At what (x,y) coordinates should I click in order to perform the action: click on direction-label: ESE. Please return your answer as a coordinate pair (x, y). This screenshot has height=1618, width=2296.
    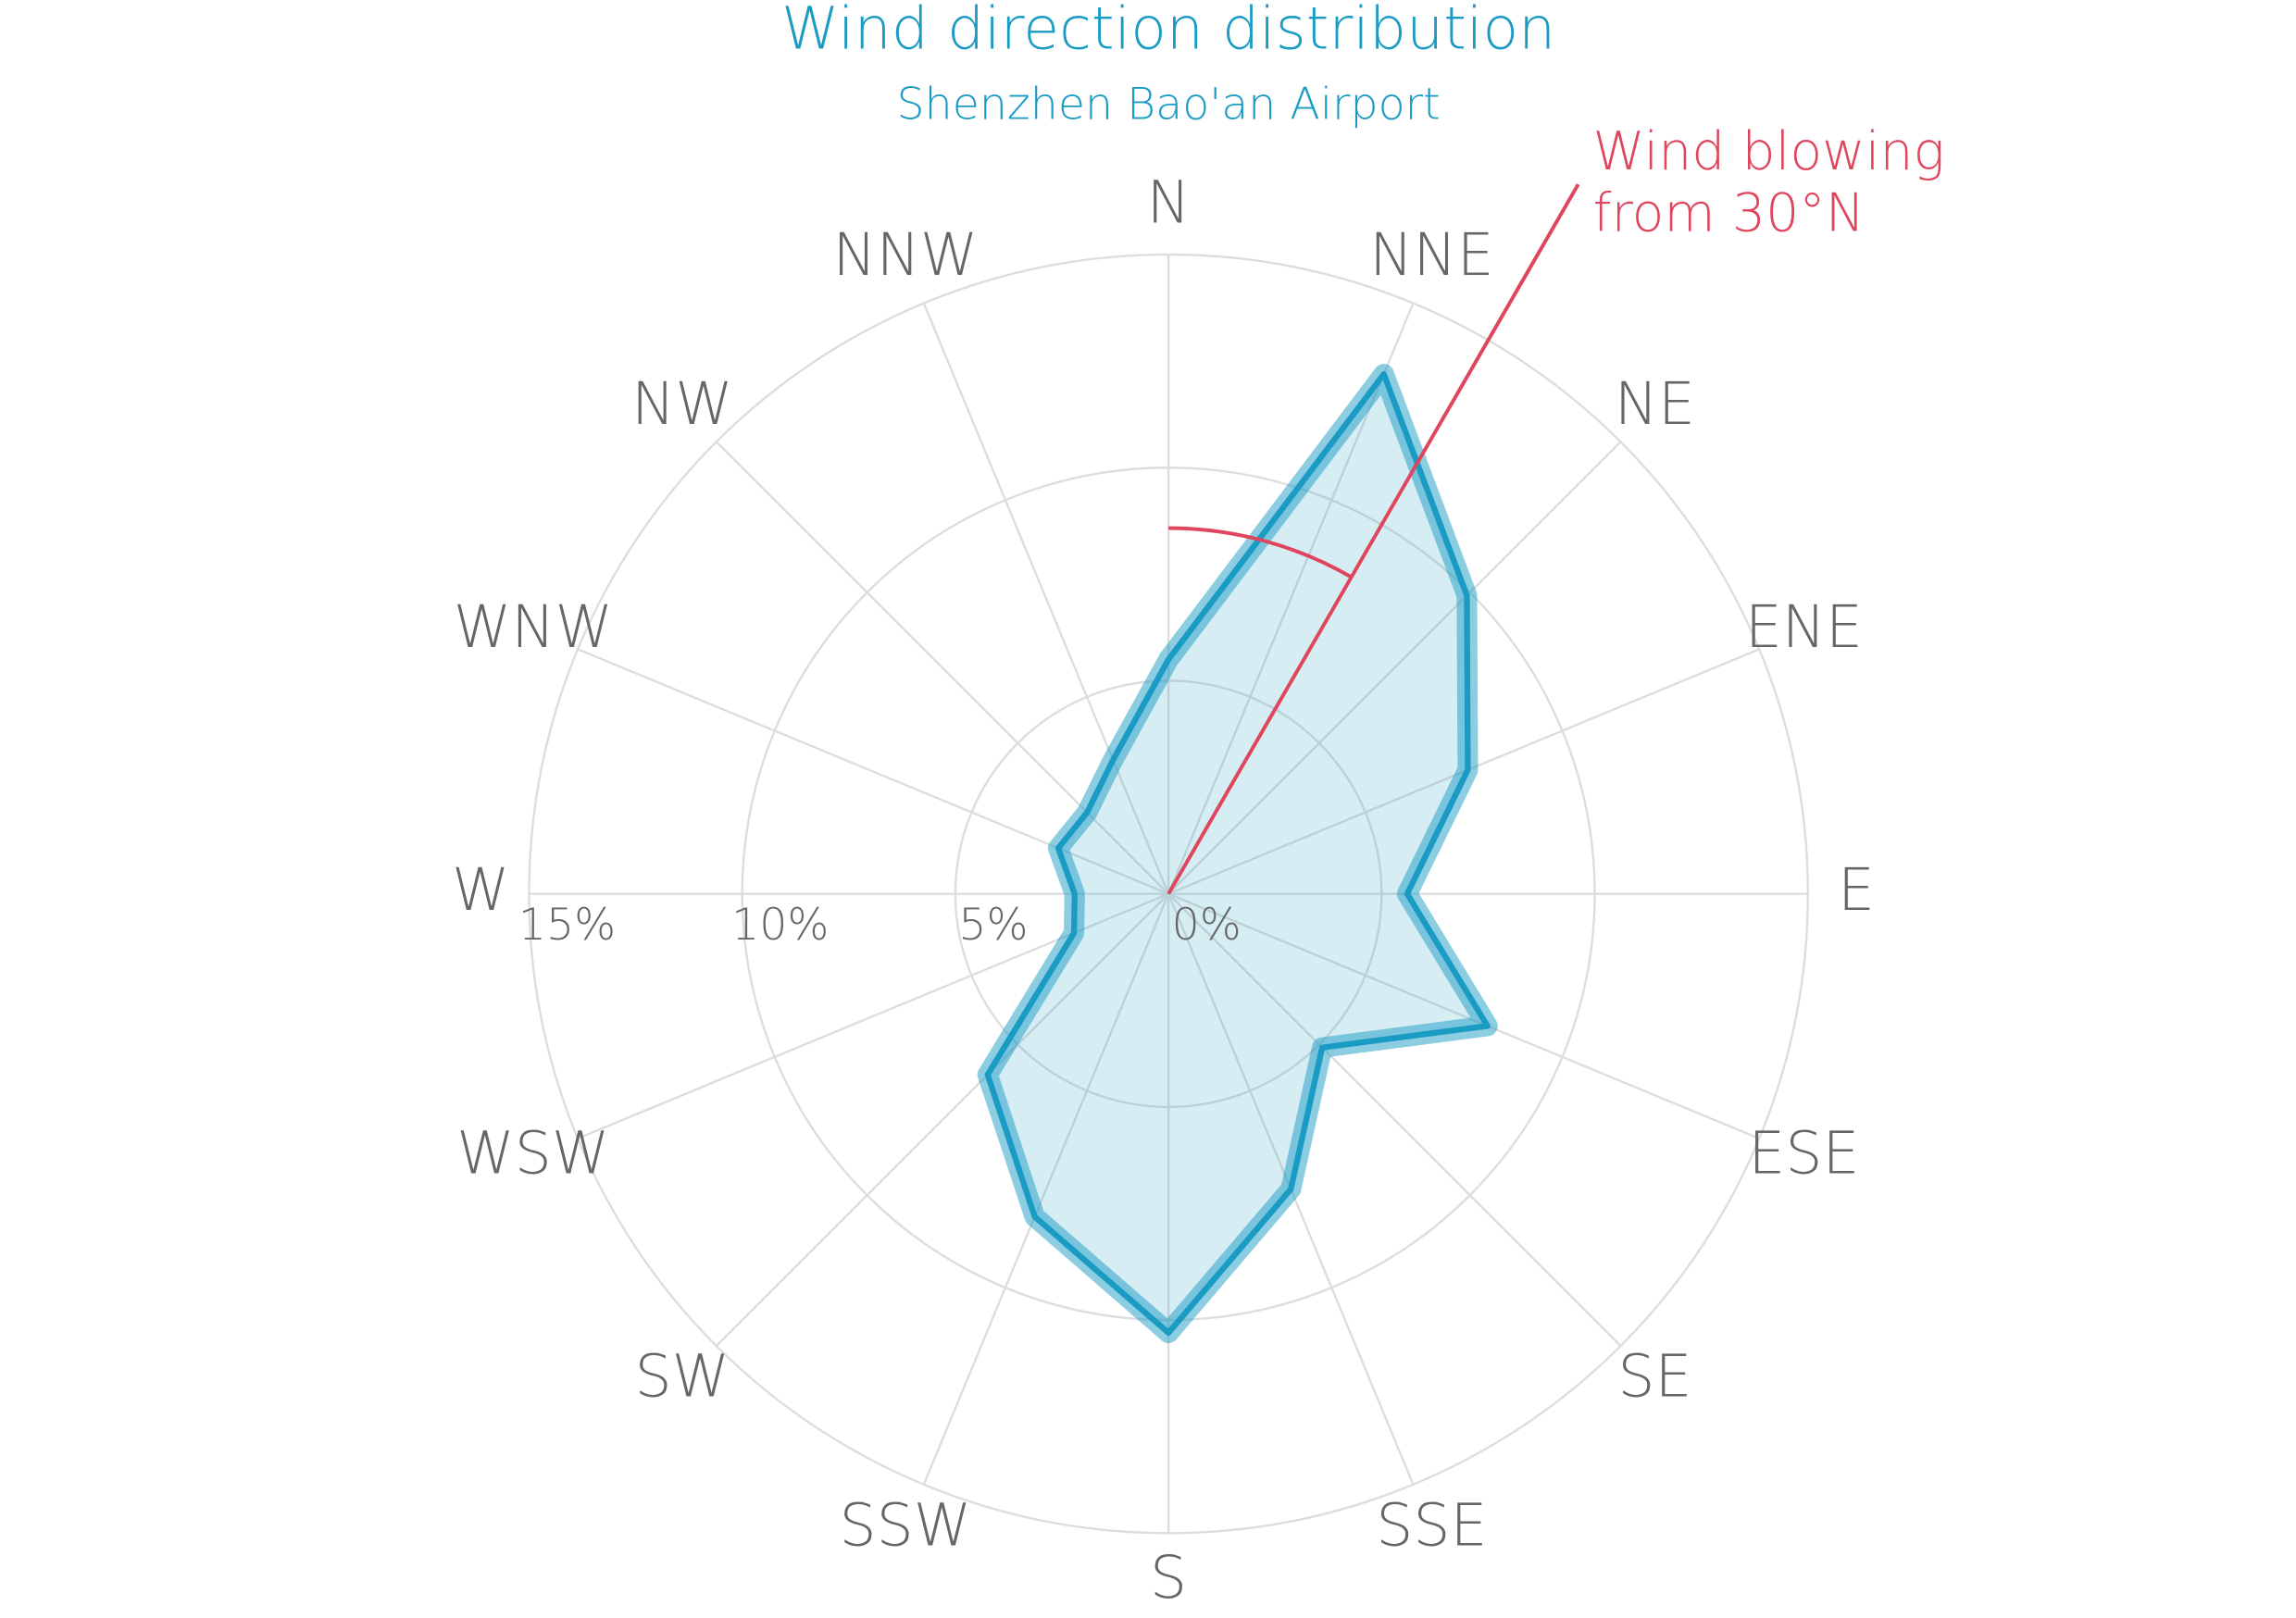
    Looking at the image, I should click on (1803, 1152).